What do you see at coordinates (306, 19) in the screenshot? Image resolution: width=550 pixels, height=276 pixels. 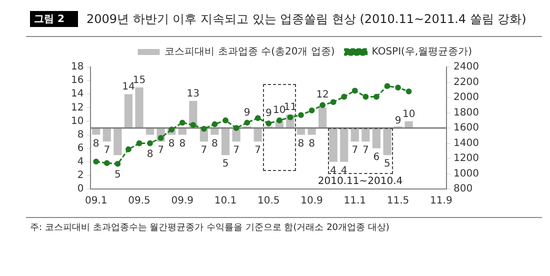 I see `chart-title: 2009년 하반기 이후 지속되고 있는 업종쏠림 현상 (2010.11~2011.4 쏠림 강화)` at bounding box center [306, 19].